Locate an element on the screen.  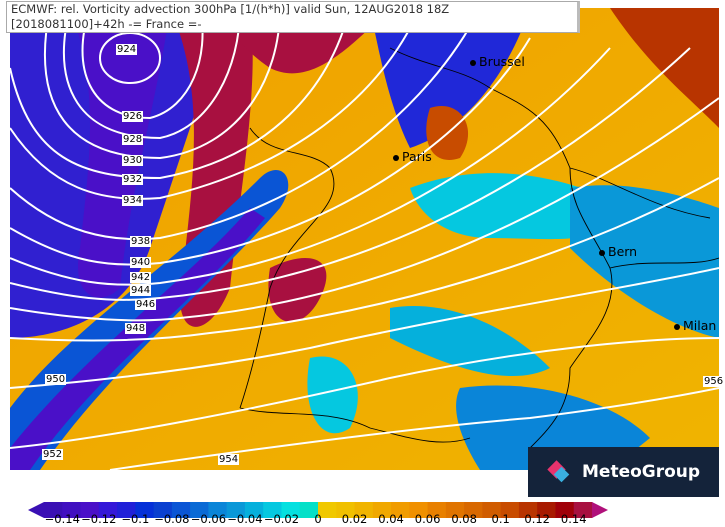
colorbar-tick-label: 0.14 is located at coordinates (573, 519).